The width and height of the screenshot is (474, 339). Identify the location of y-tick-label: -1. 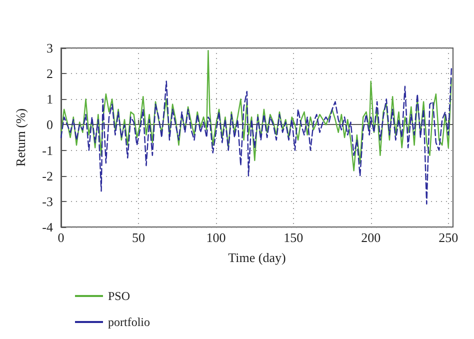
(47, 150).